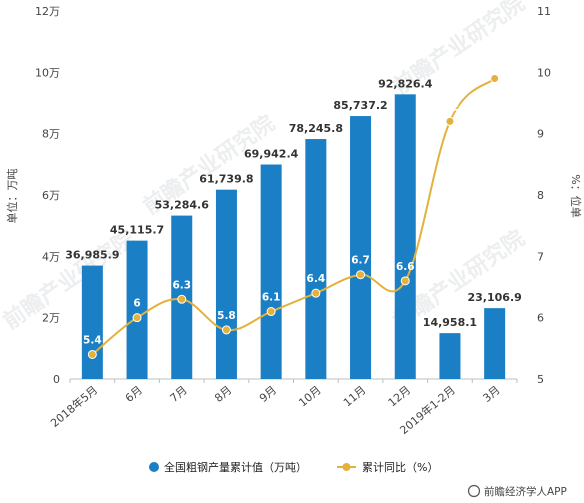 The width and height of the screenshot is (584, 503). Describe the element at coordinates (540, 318) in the screenshot. I see `y2-tick-label: 6` at that location.